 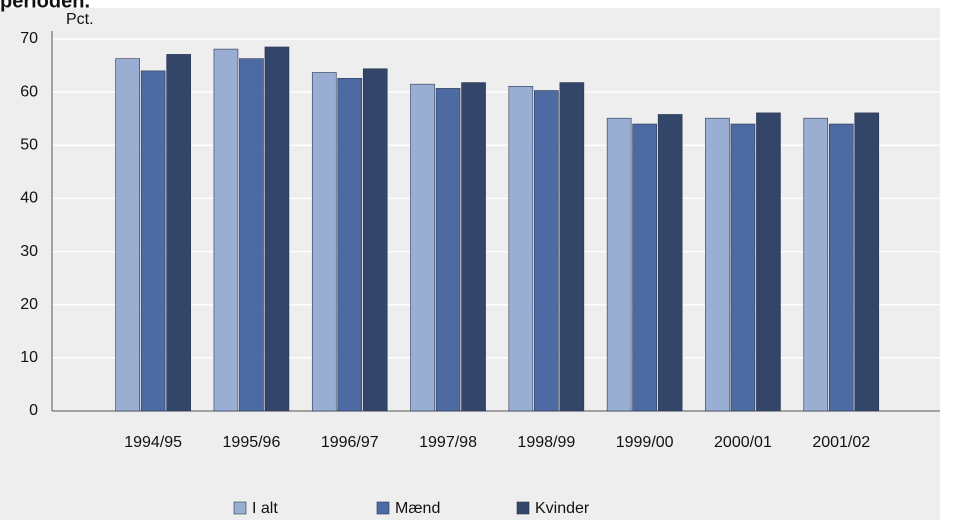 What do you see at coordinates (562, 508) in the screenshot?
I see `legend-label: Kvinder` at bounding box center [562, 508].